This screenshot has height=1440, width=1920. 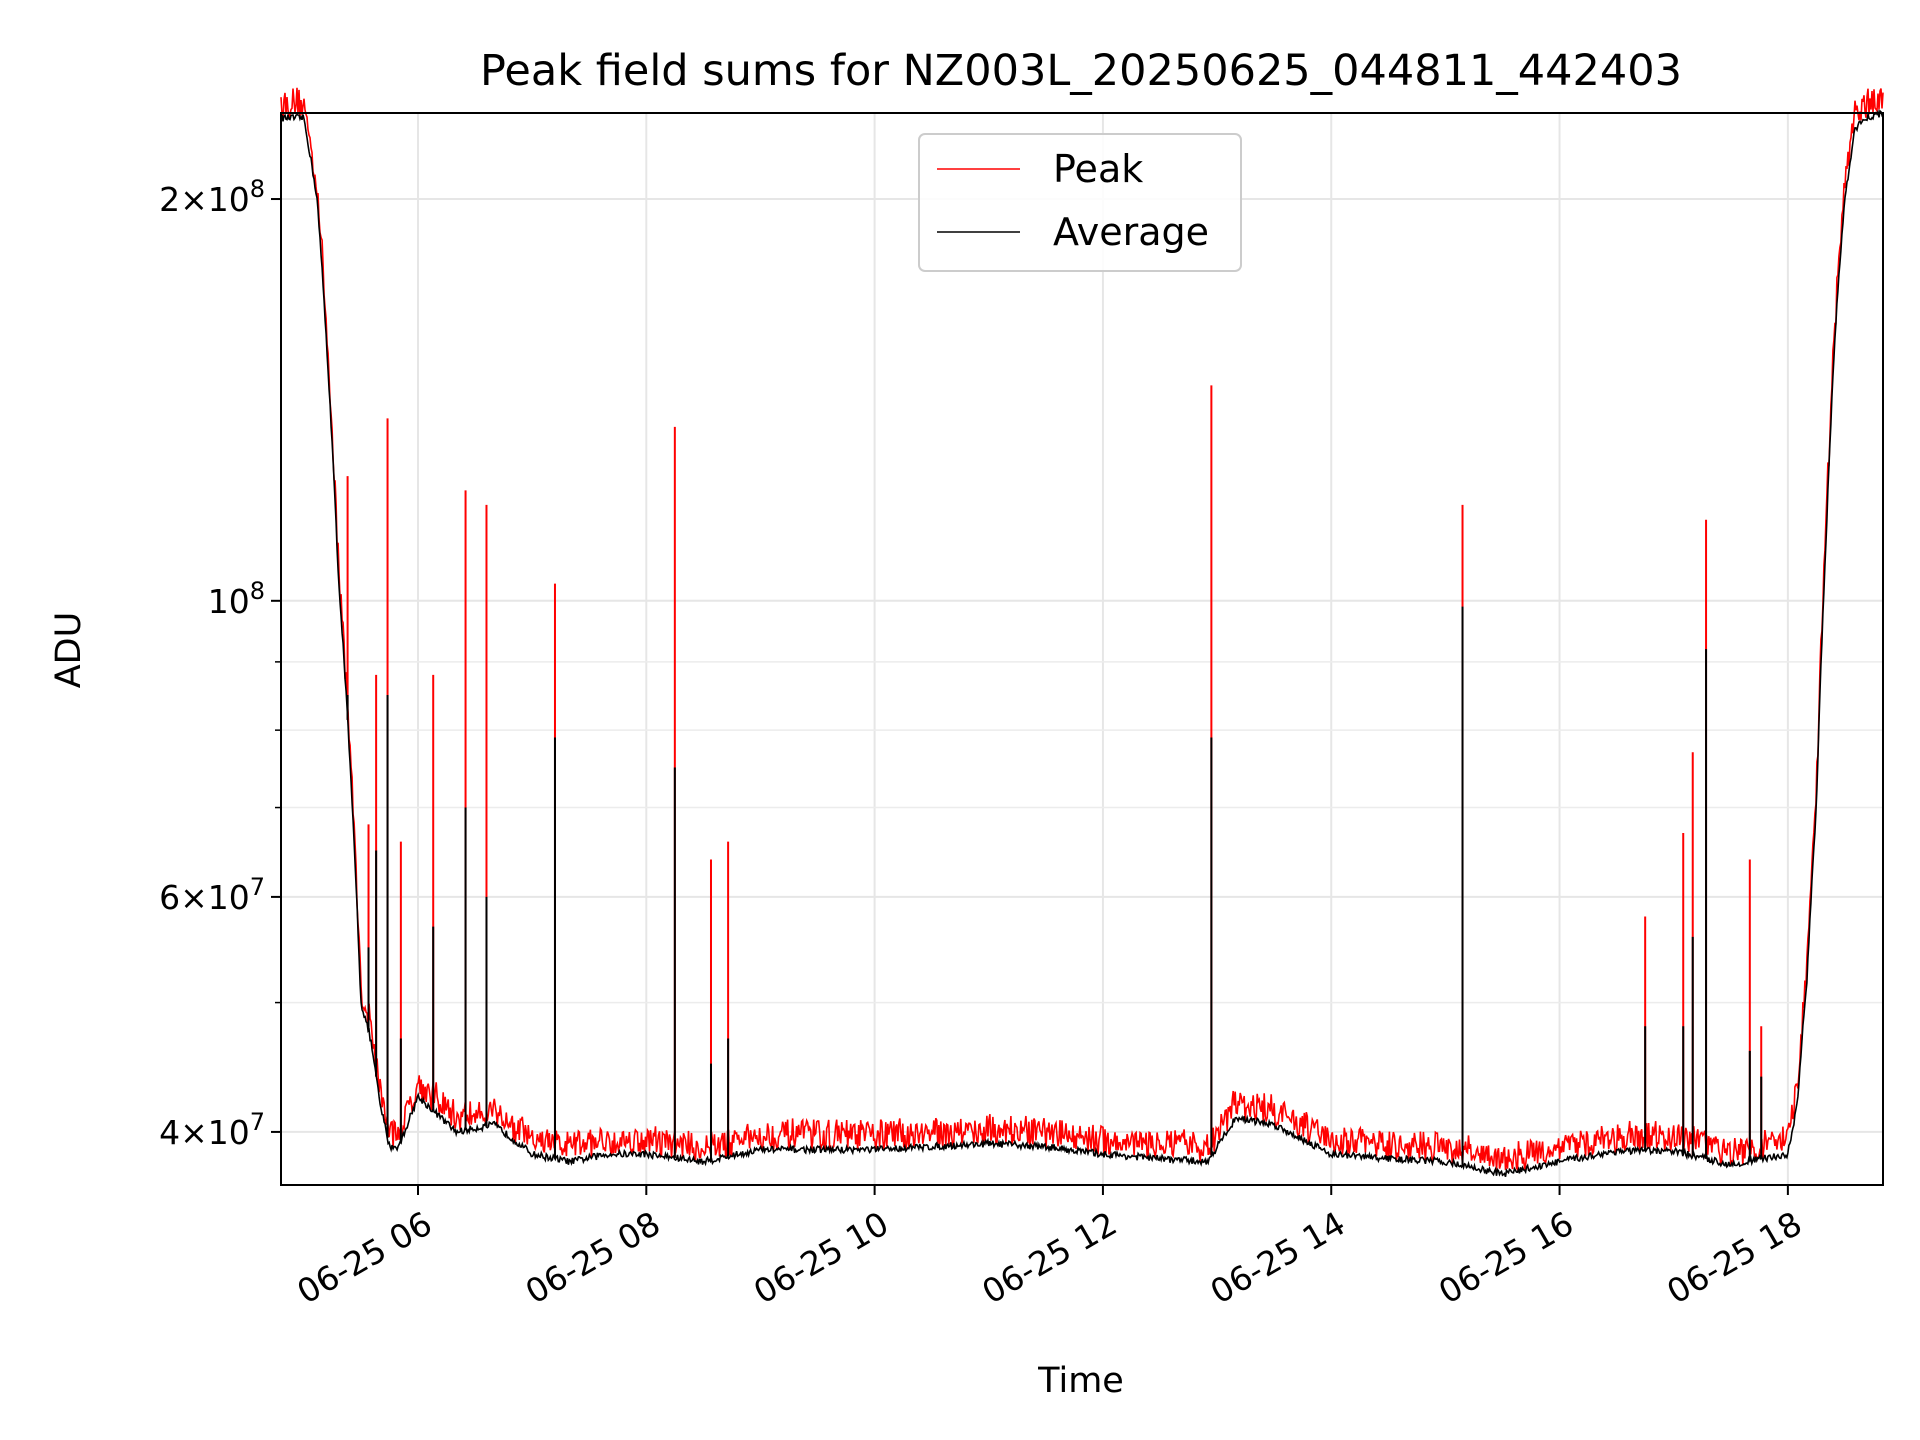 What do you see at coordinates (69, 650) in the screenshot?
I see `y-axis-title: ADU` at bounding box center [69, 650].